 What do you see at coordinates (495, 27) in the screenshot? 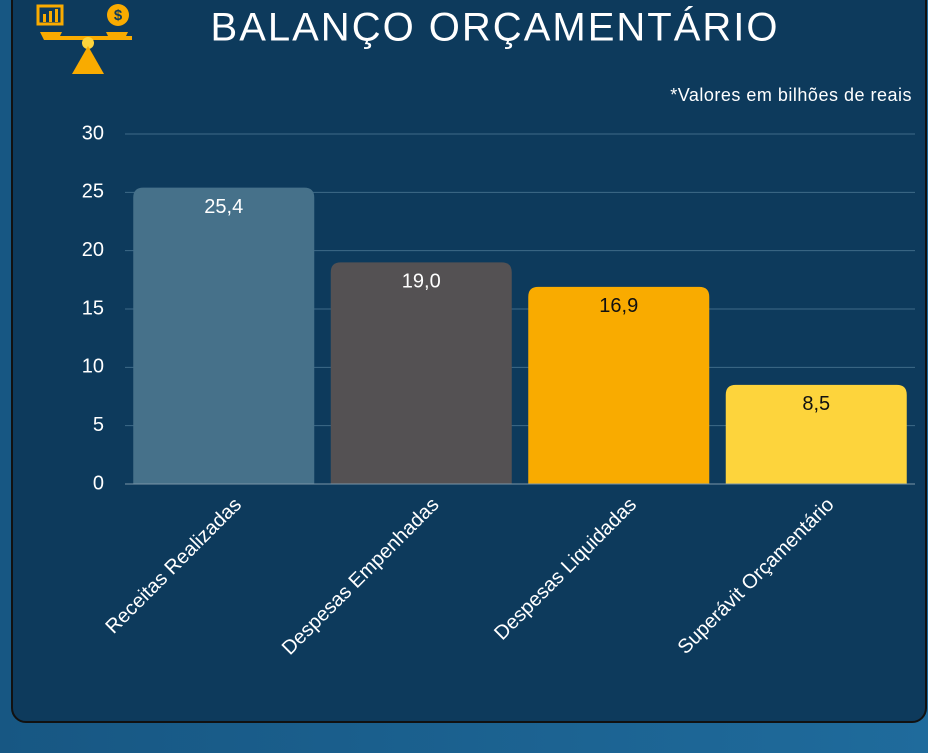
I see `chart-title: BALANÇO ORÇAMENTÁRIO` at bounding box center [495, 27].